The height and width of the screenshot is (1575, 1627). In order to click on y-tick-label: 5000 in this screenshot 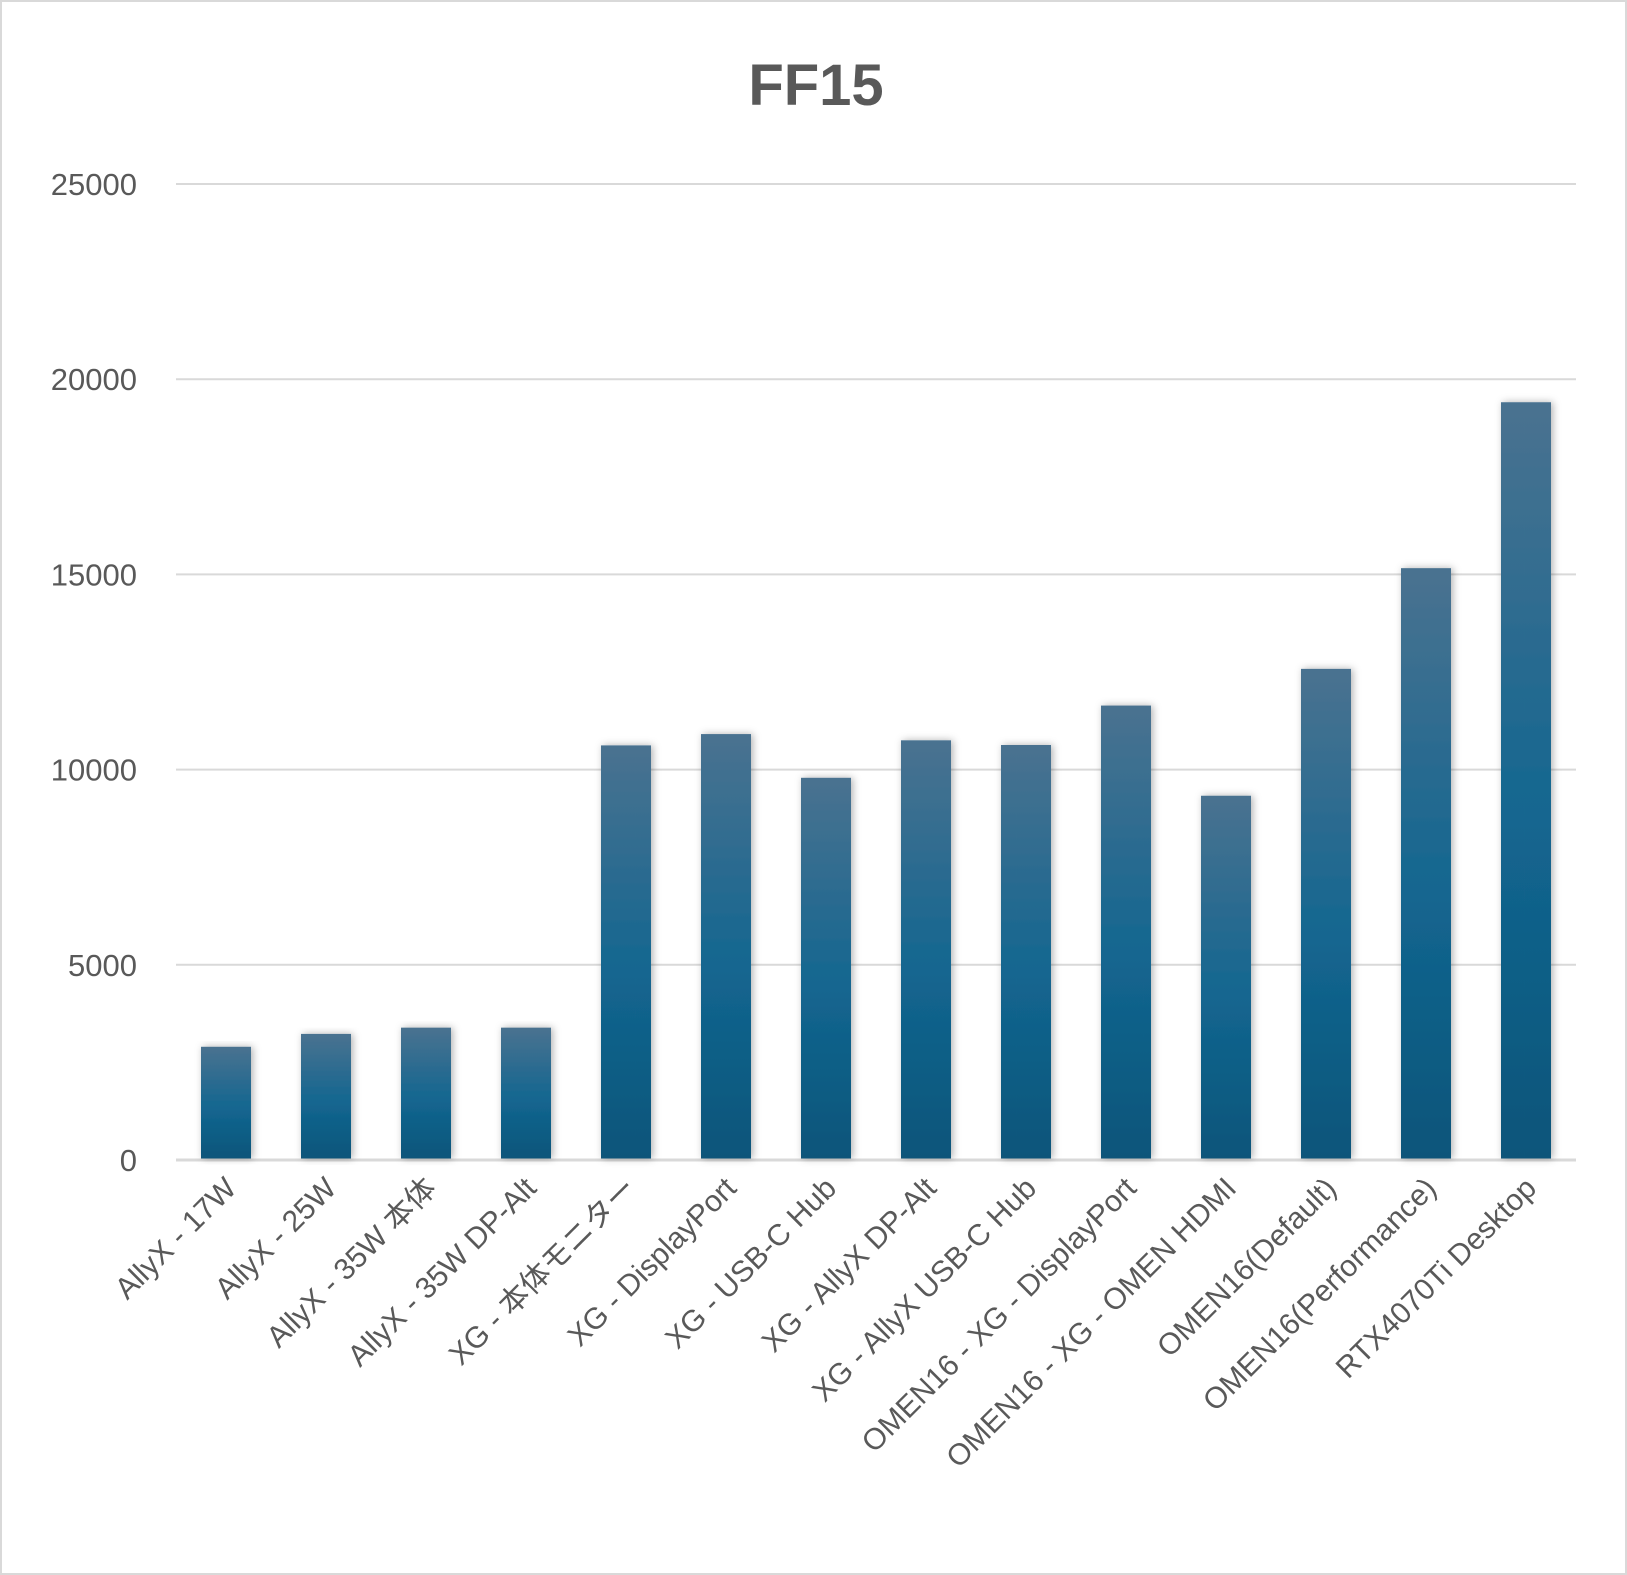, I will do `click(102, 965)`.